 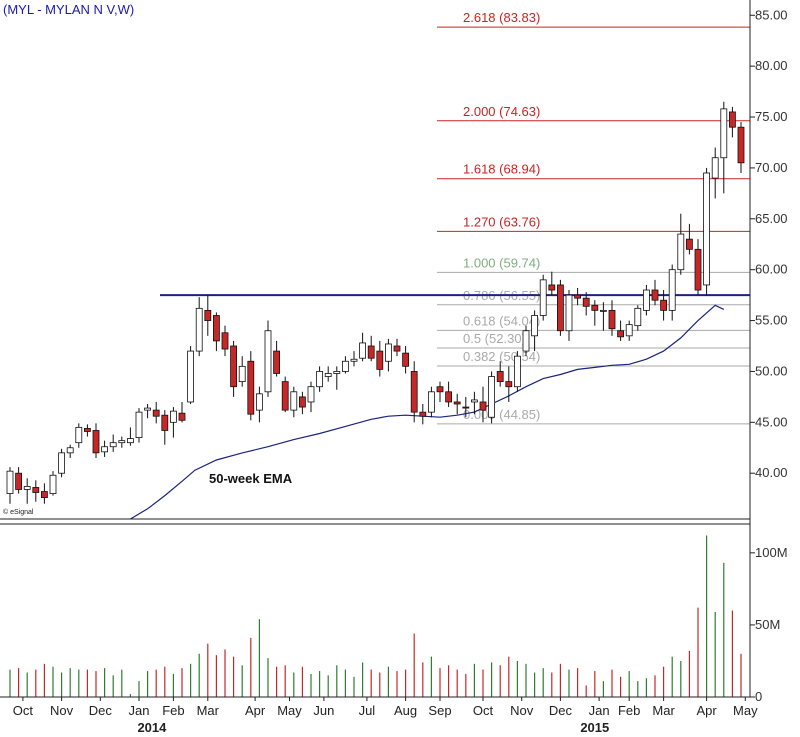 I want to click on fib-label: 2.000 (74.63), so click(x=501, y=111).